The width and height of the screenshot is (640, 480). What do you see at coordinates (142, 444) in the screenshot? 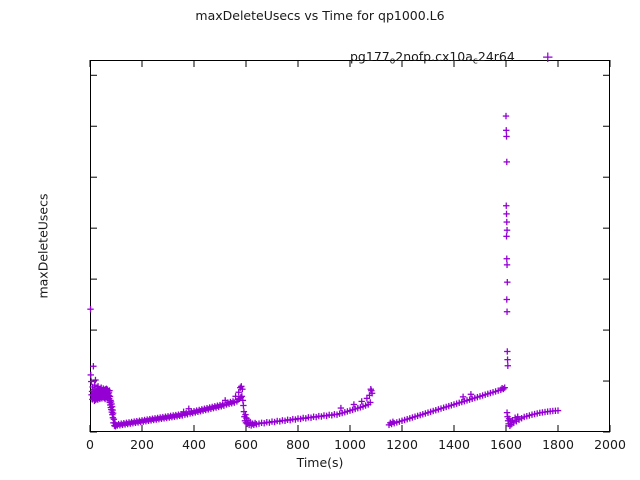
I see `x-tick-label: 200` at bounding box center [142, 444].